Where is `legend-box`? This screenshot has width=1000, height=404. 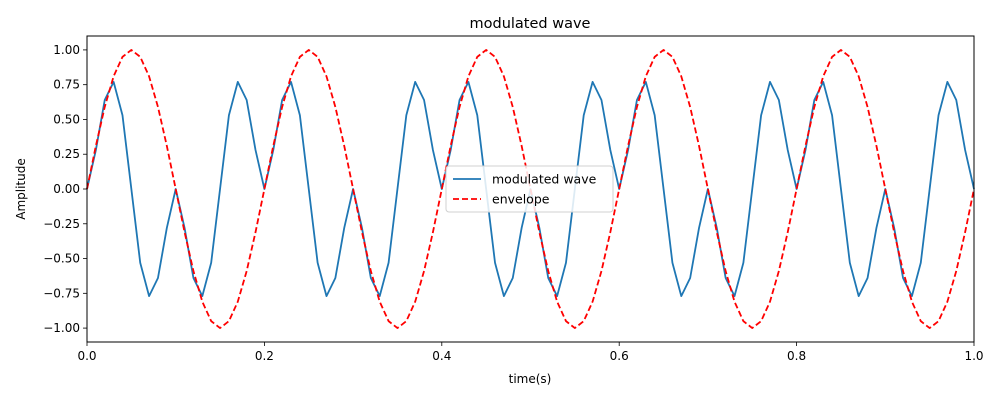
legend-box is located at coordinates (529, 189).